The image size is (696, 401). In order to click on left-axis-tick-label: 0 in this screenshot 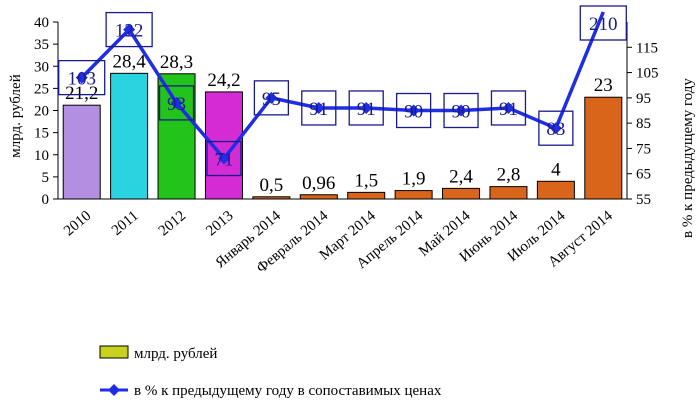, I will do `click(46, 200)`.